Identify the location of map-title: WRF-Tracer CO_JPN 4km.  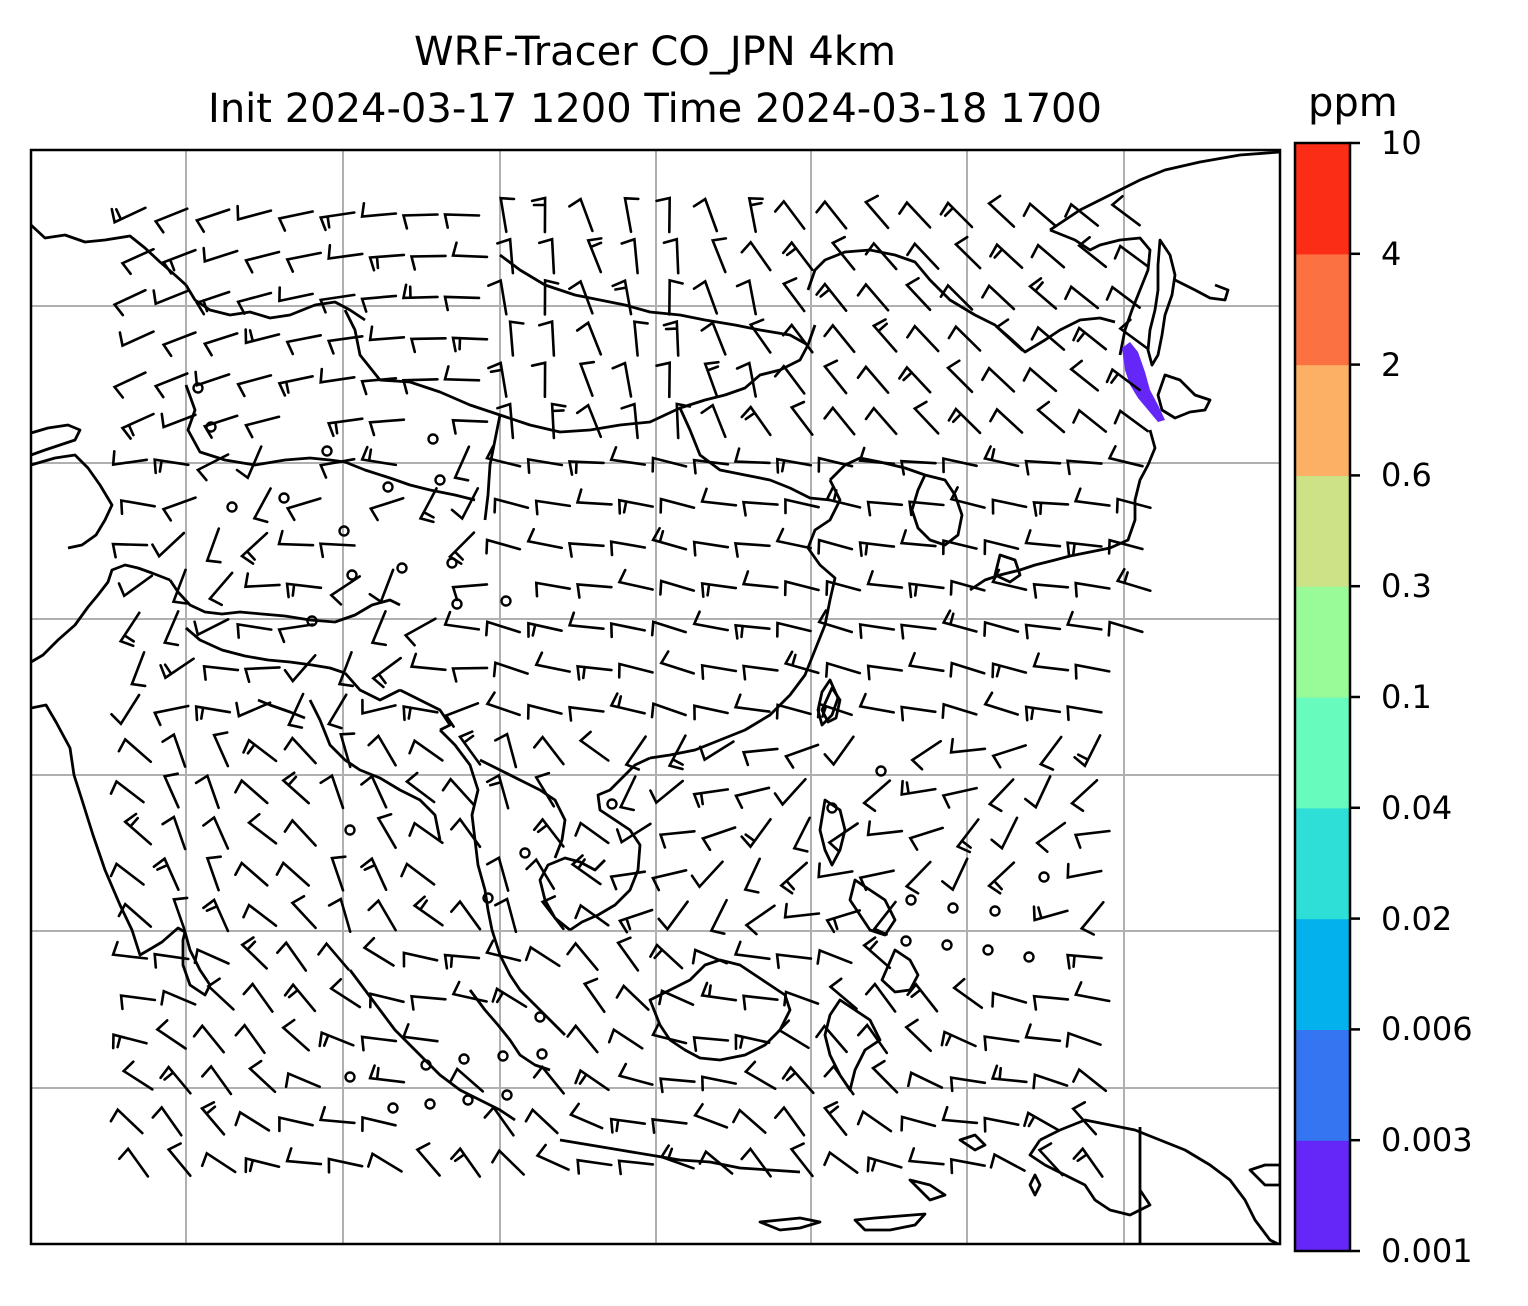
(655, 52).